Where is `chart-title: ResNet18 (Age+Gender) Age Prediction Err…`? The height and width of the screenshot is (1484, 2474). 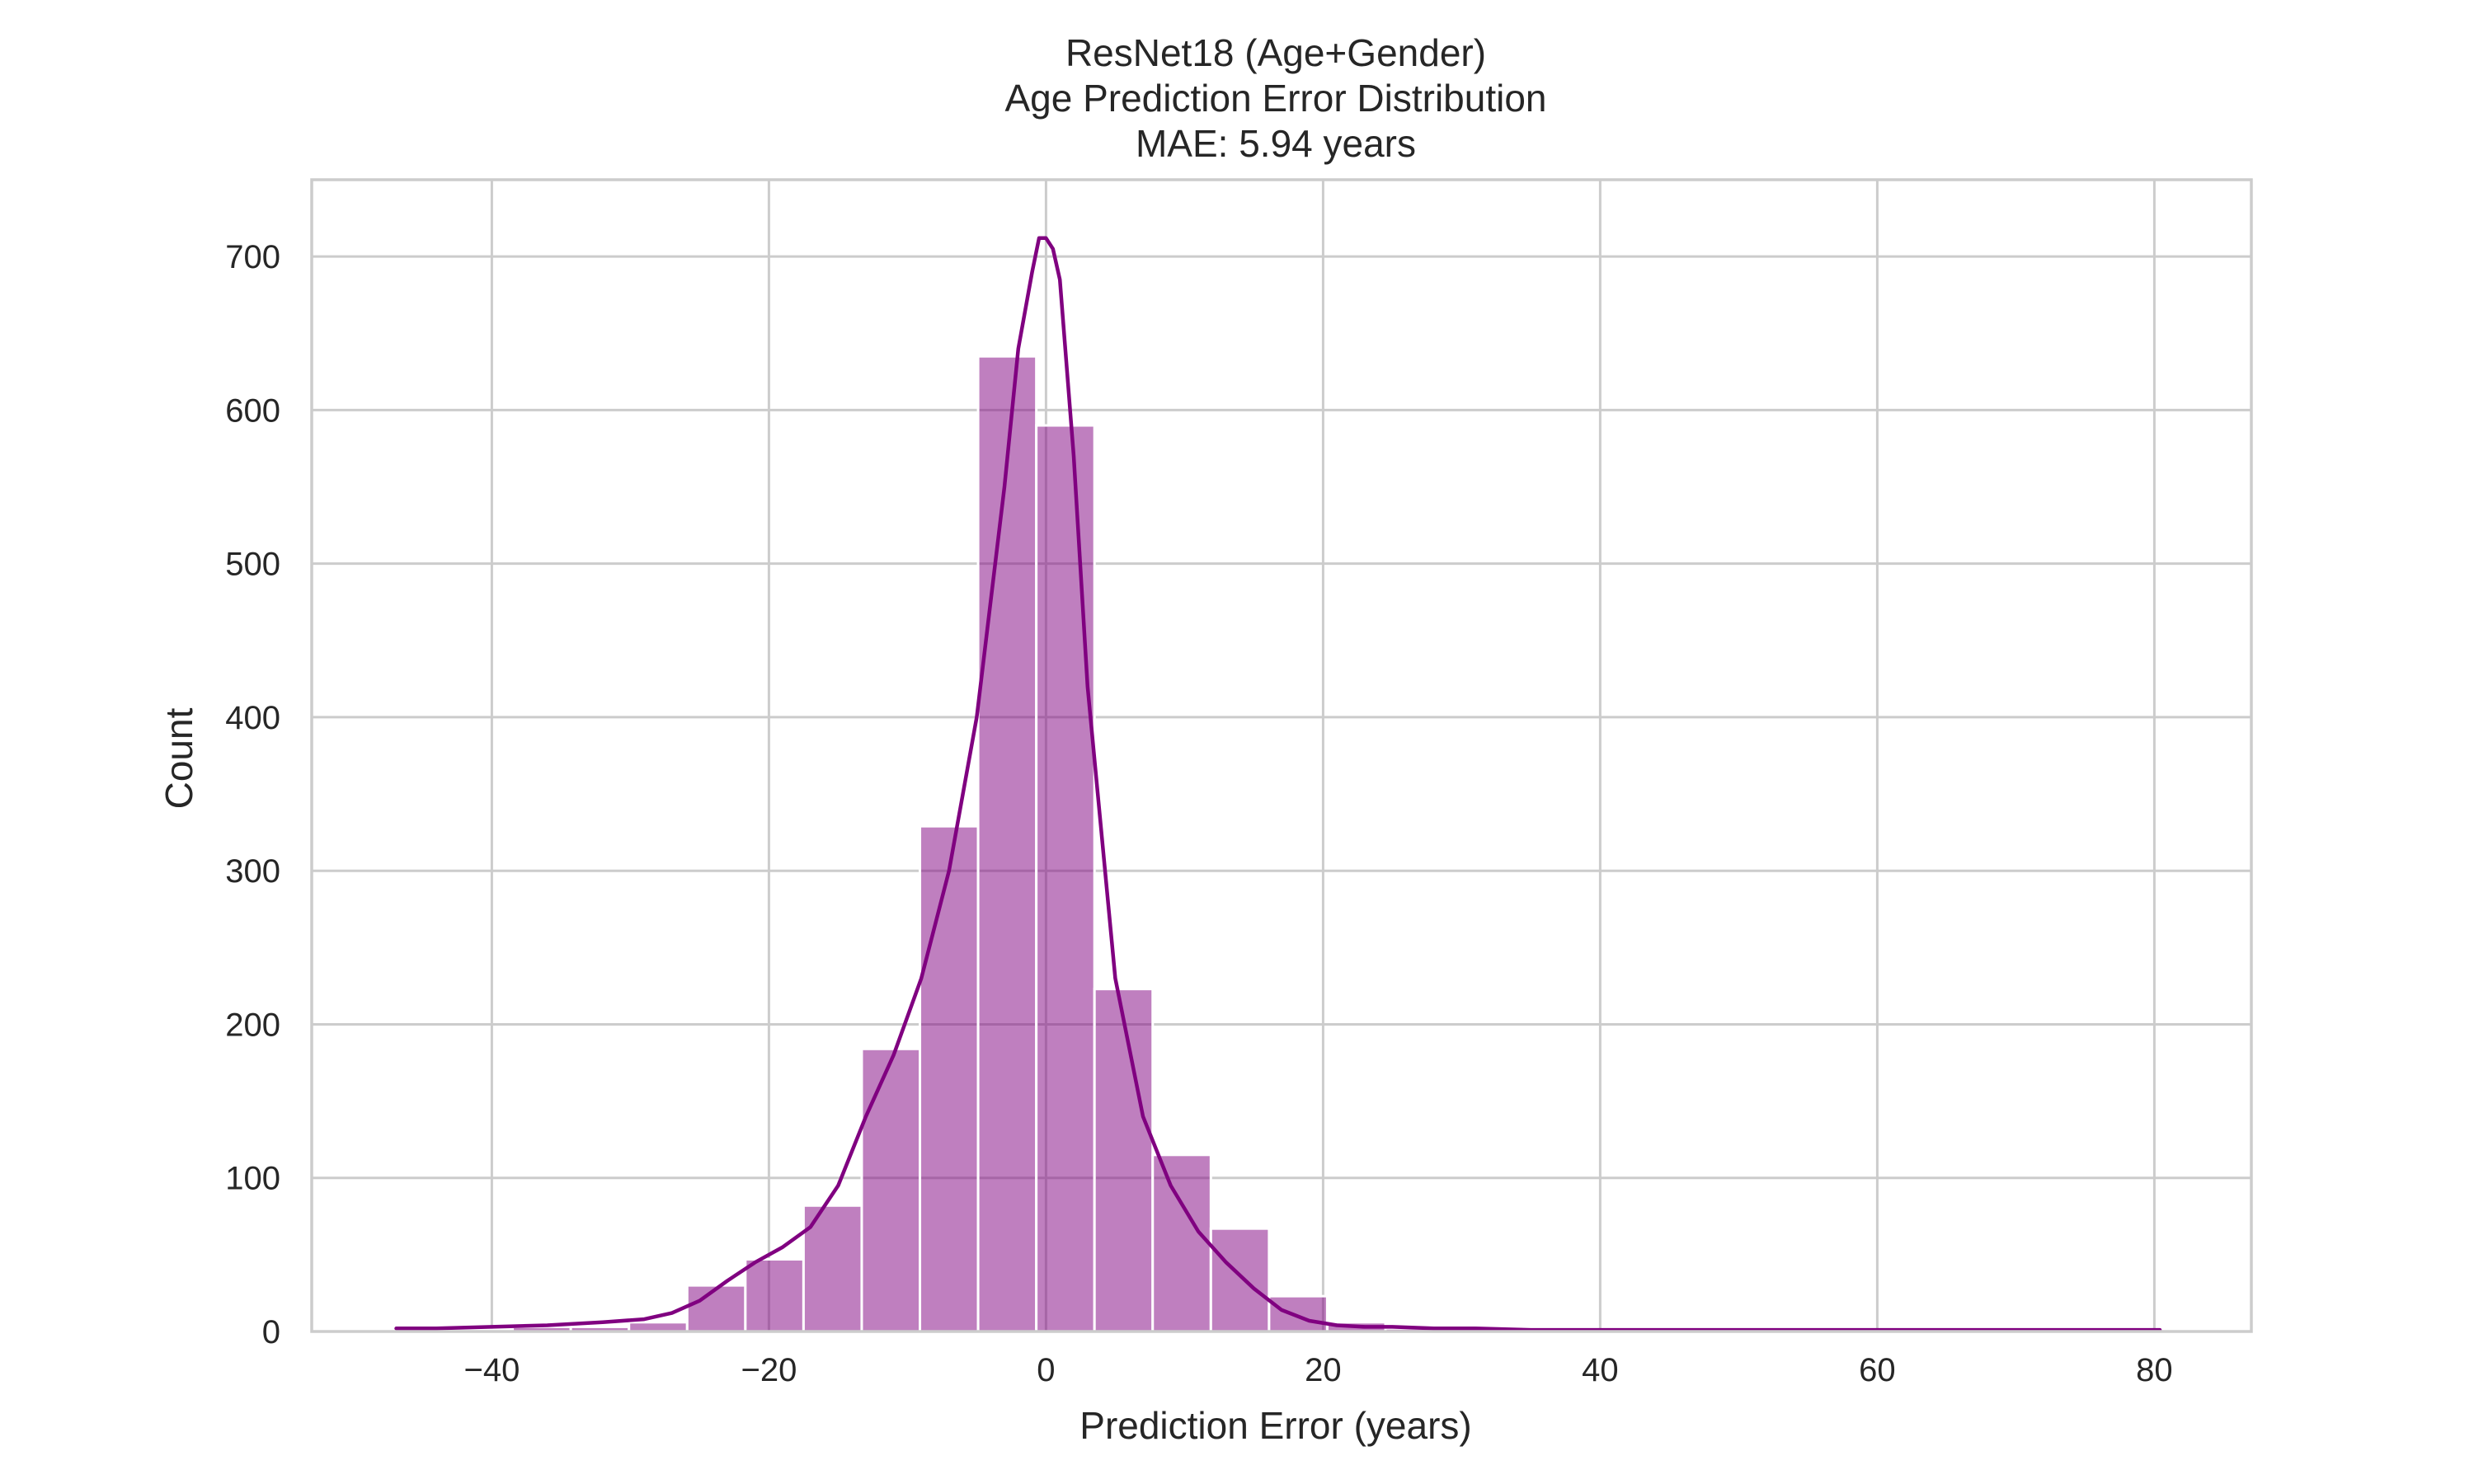 chart-title: ResNet18 (Age+Gender) Age Prediction Err… is located at coordinates (1275, 98).